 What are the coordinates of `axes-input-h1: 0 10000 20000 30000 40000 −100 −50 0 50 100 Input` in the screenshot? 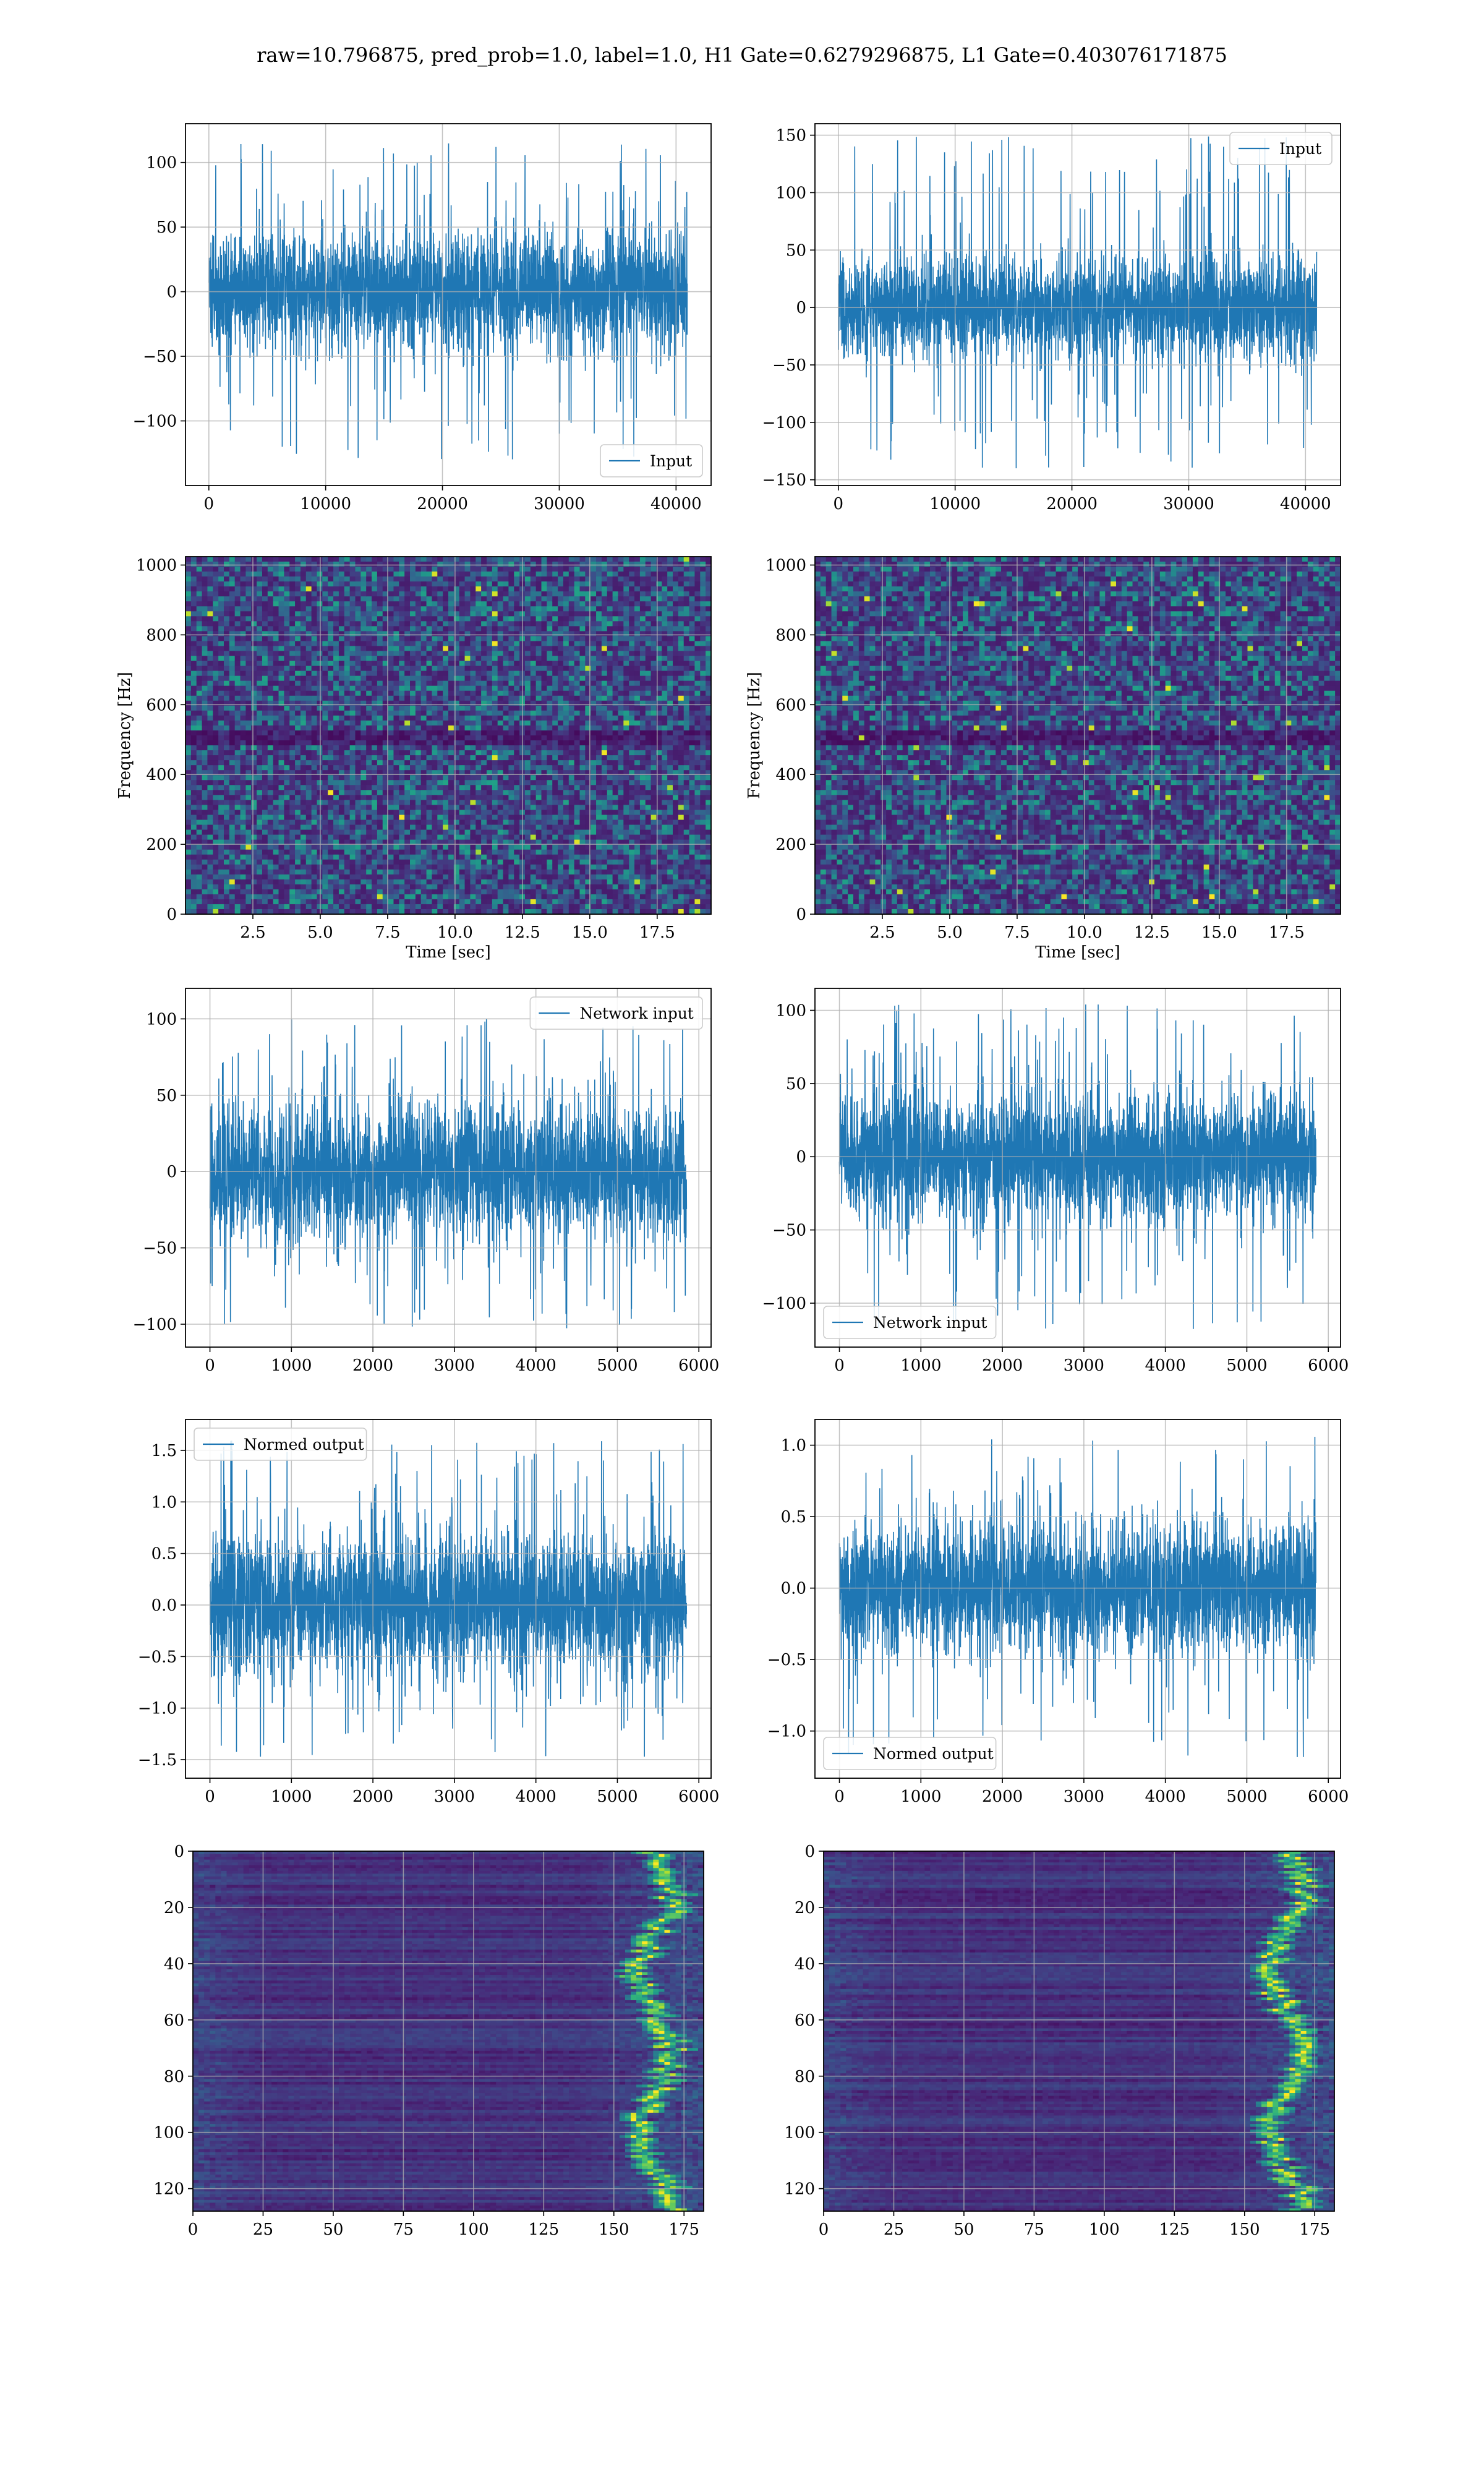 It's located at (422, 318).